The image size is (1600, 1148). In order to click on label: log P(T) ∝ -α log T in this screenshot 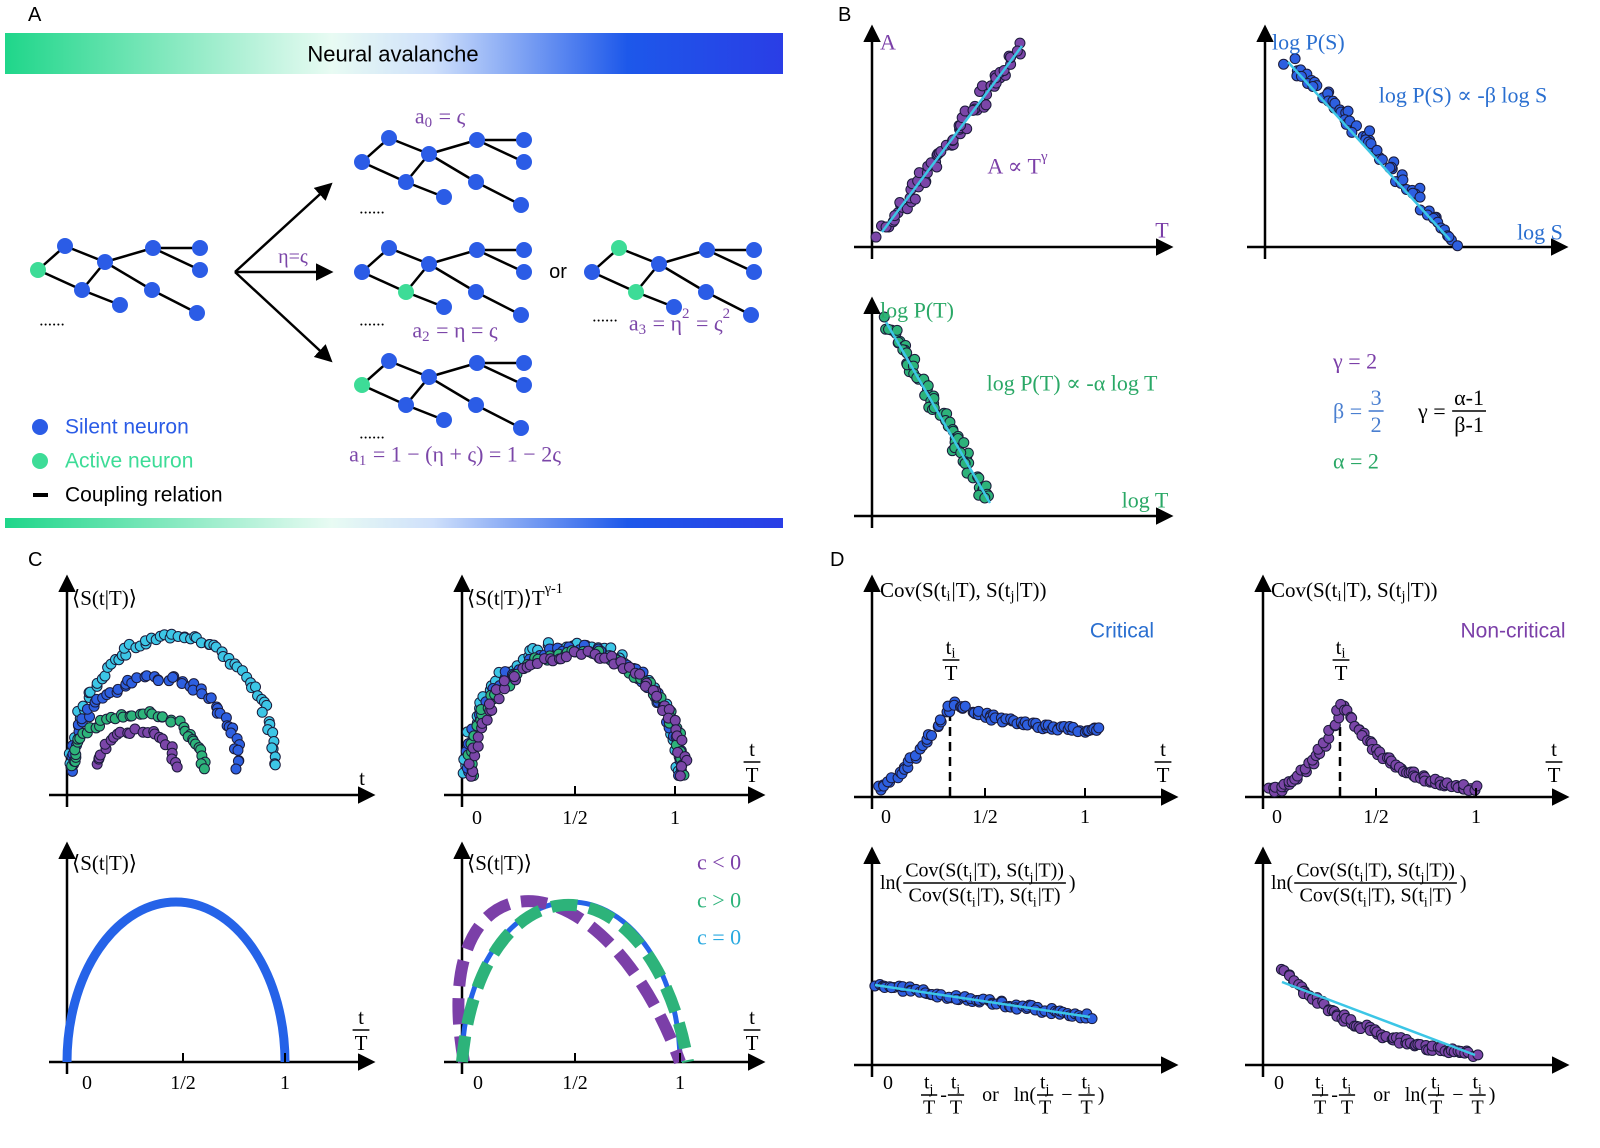, I will do `click(1072, 383)`.